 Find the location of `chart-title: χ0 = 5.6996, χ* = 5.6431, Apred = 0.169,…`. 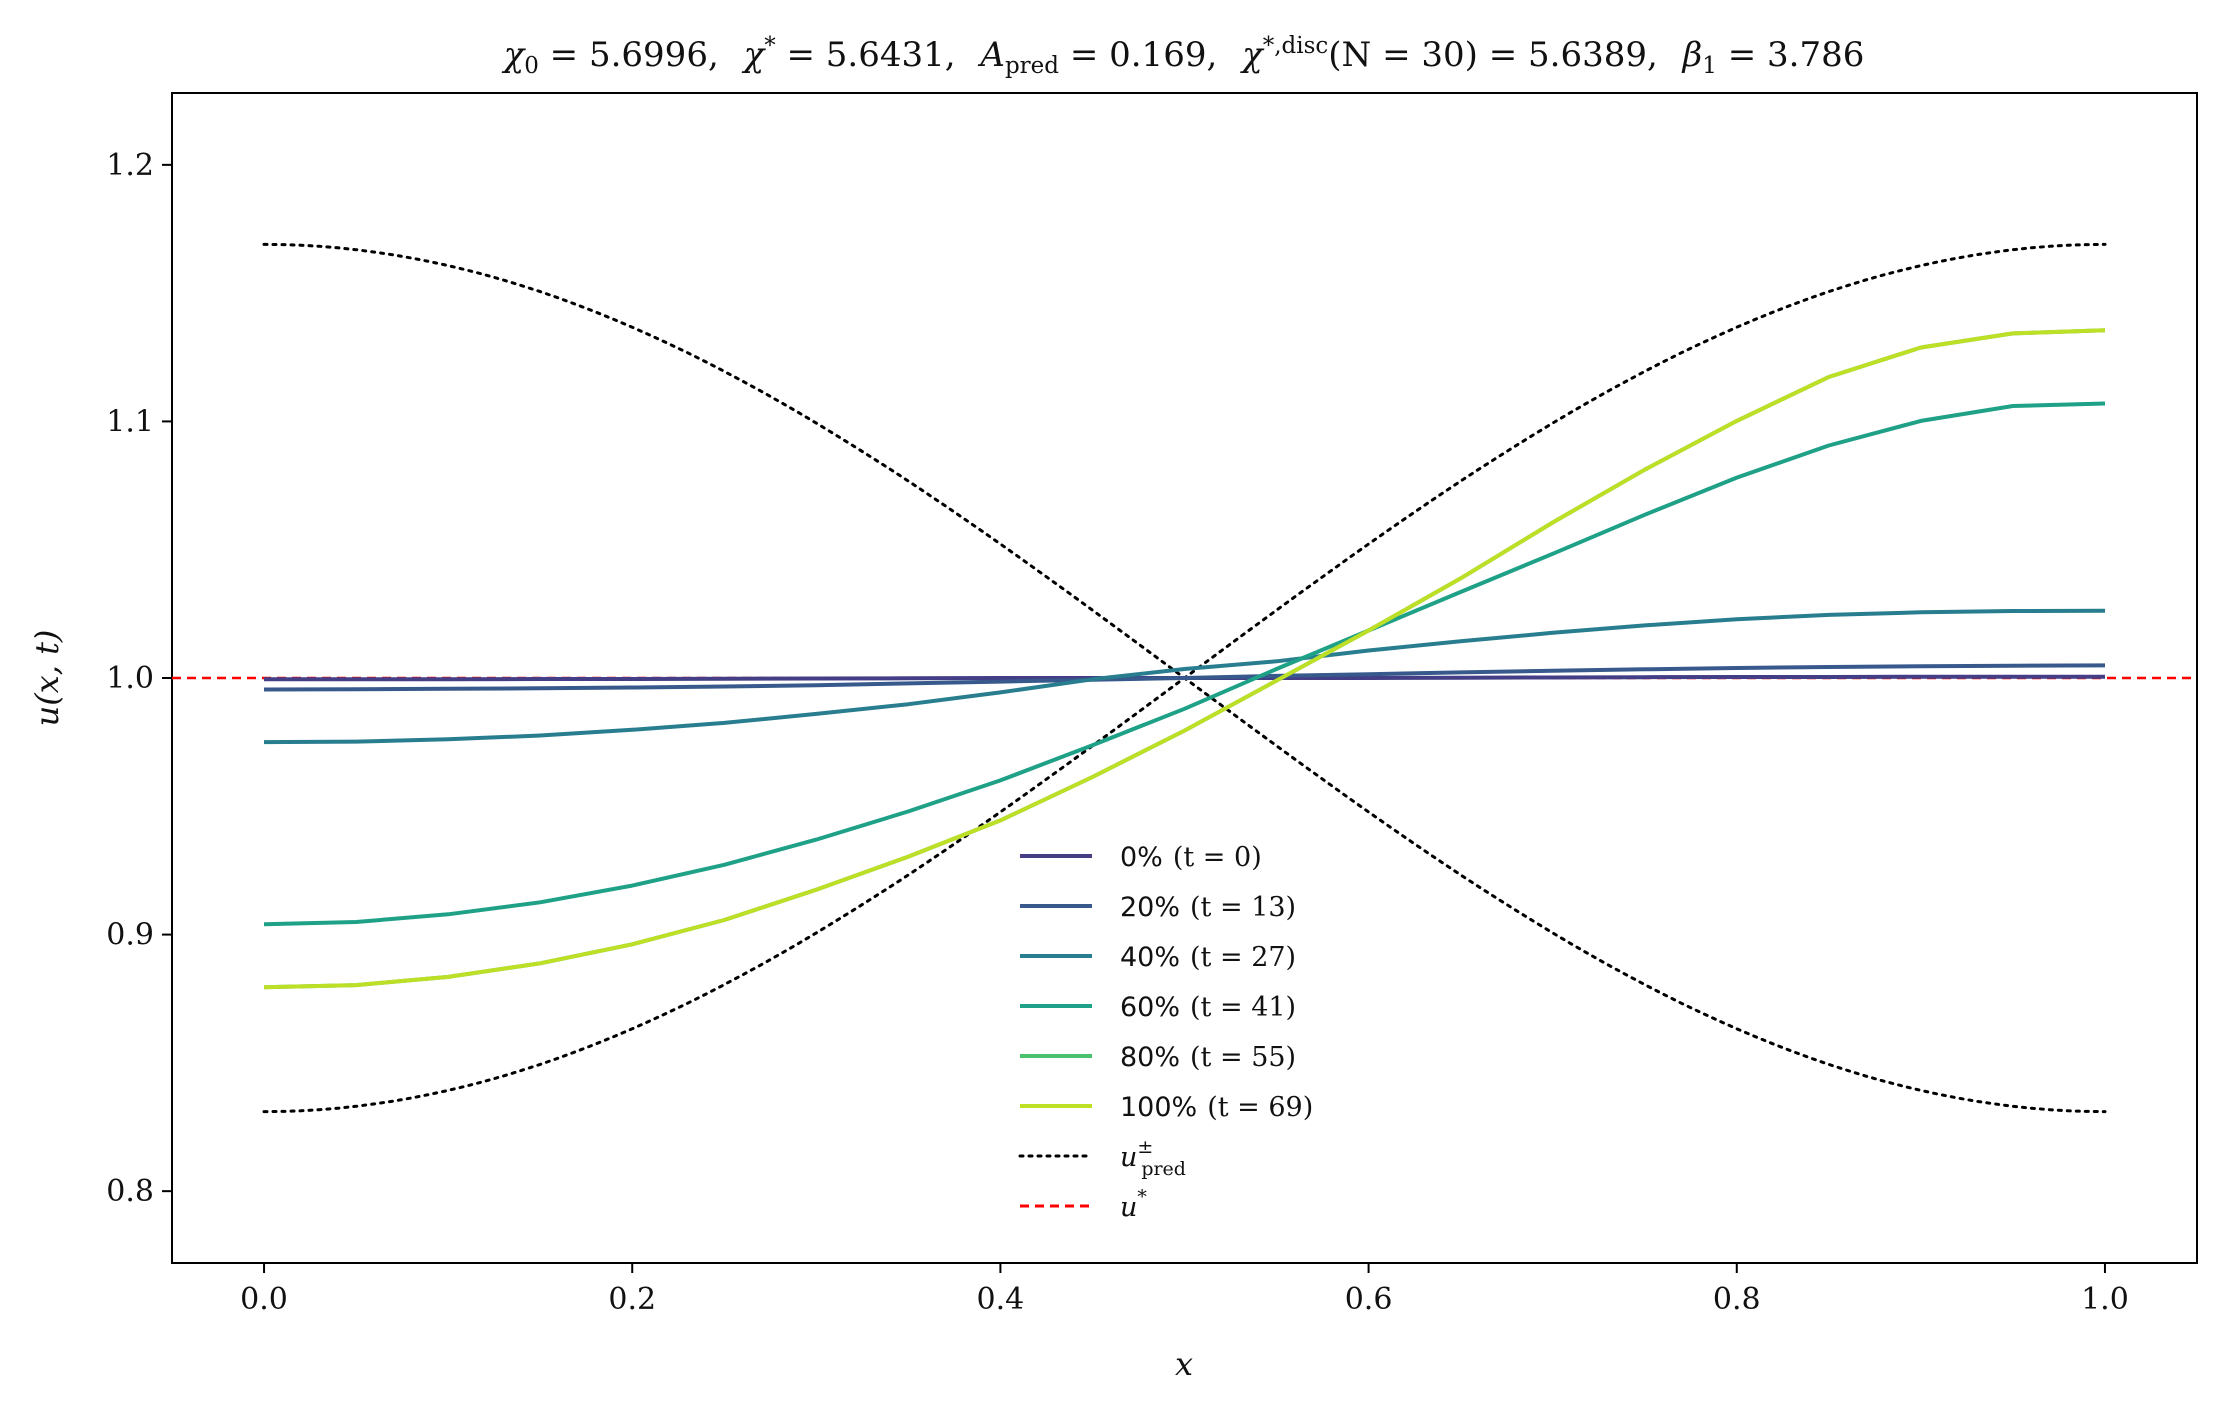

chart-title: χ0 = 5.6996, χ* = 5.6431, Apred = 0.169,… is located at coordinates (1183, 56).